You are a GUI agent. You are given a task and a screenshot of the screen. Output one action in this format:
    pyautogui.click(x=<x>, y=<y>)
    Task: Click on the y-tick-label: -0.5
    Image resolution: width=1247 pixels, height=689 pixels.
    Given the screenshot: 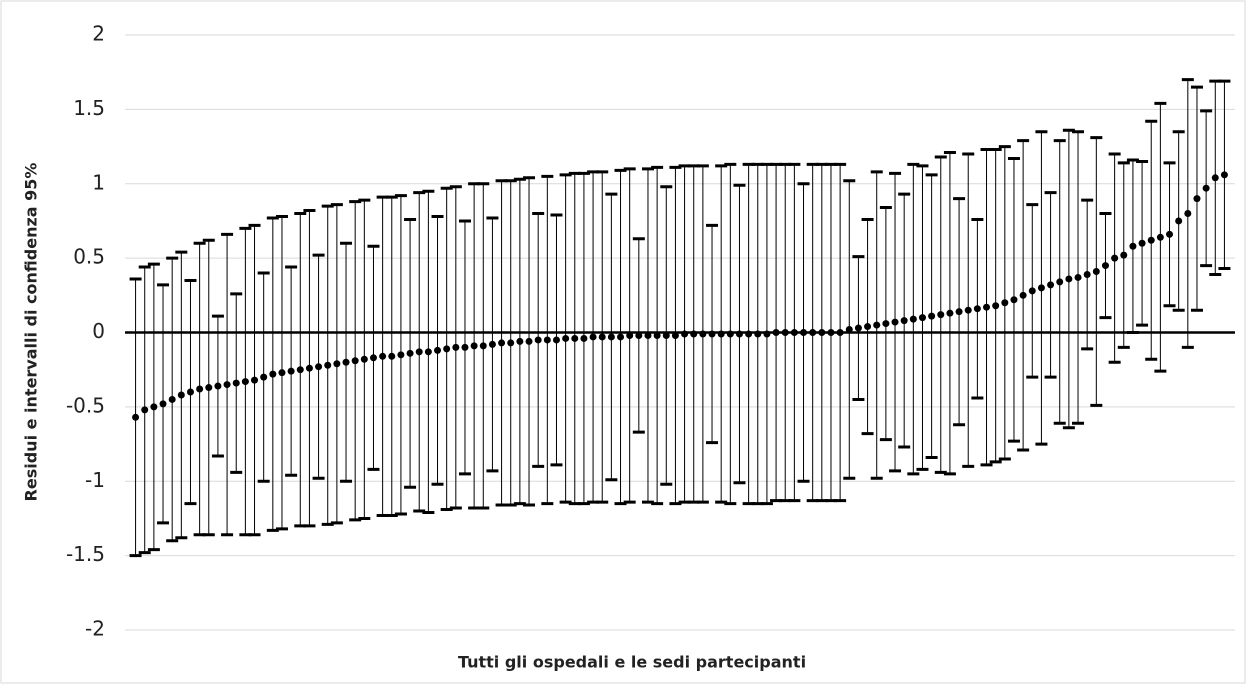 What is the action you would take?
    pyautogui.click(x=85, y=405)
    